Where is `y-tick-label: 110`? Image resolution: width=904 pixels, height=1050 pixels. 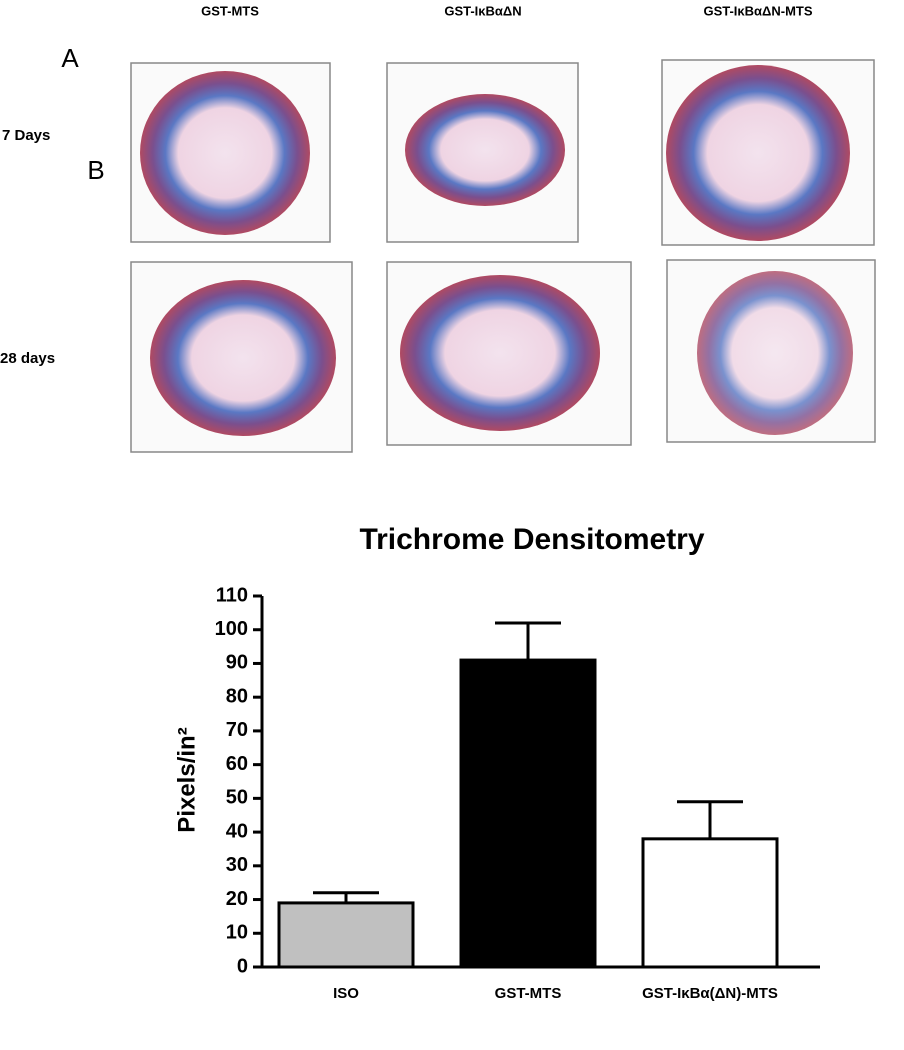 y-tick-label: 110 is located at coordinates (232, 595).